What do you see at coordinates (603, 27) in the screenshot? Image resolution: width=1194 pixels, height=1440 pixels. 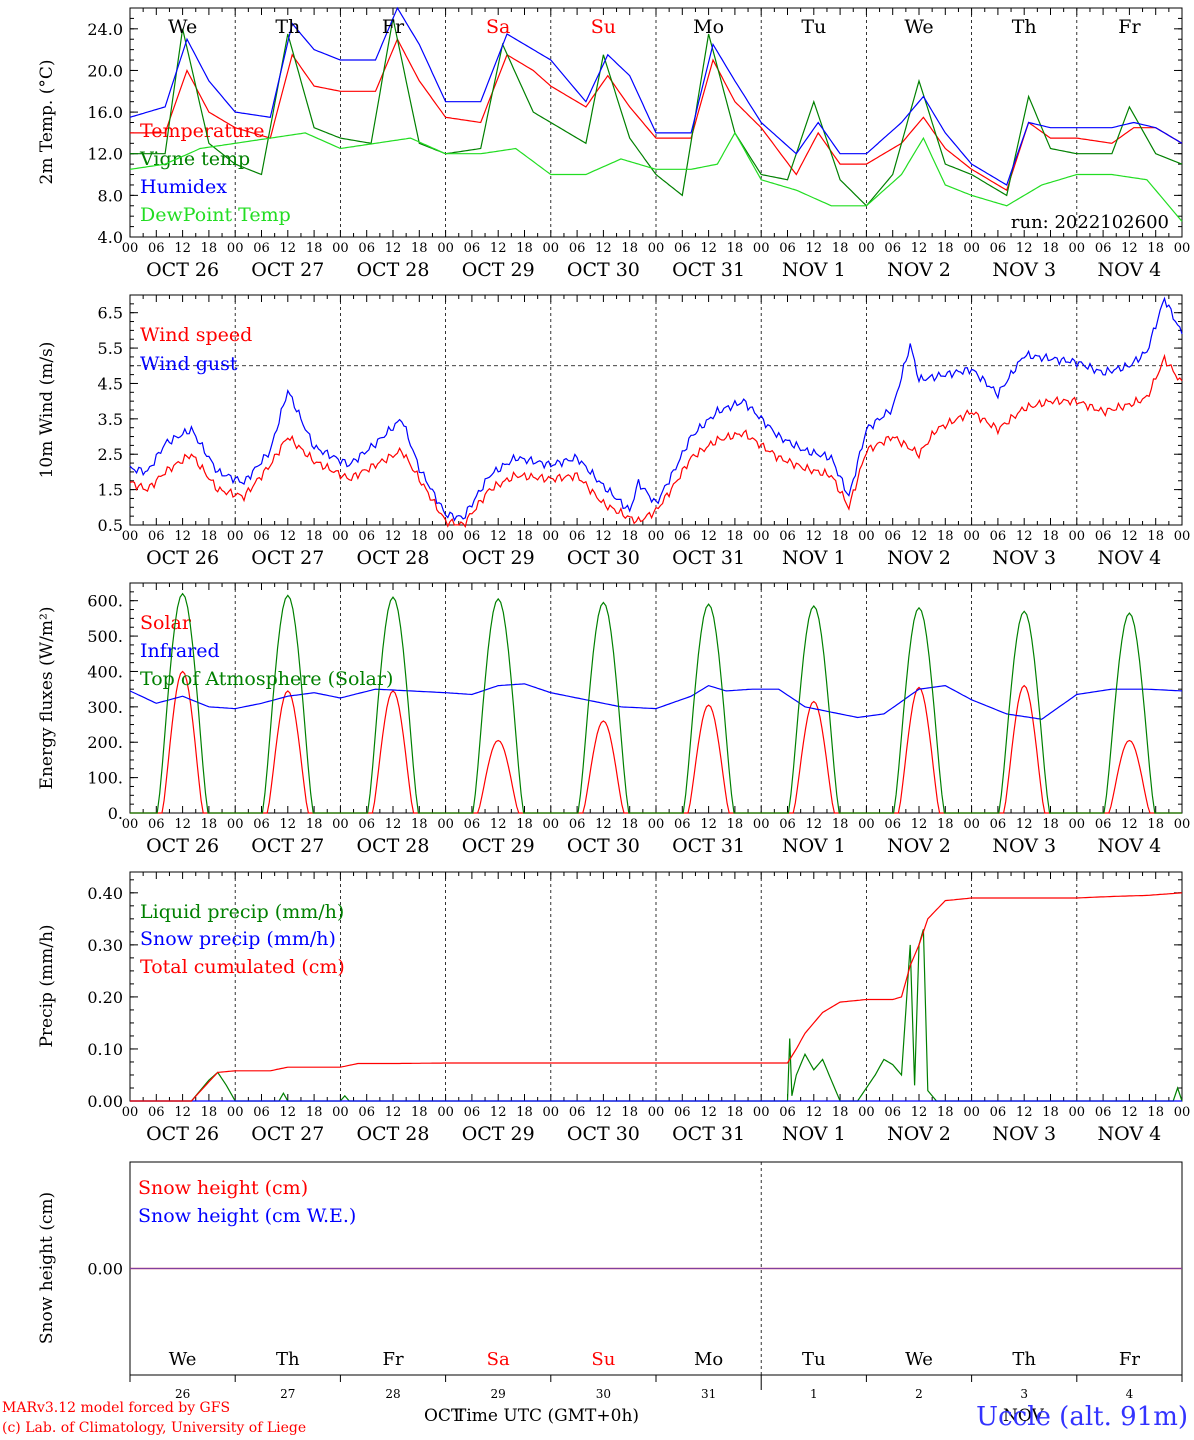 I see `weekday-label: Su` at bounding box center [603, 27].